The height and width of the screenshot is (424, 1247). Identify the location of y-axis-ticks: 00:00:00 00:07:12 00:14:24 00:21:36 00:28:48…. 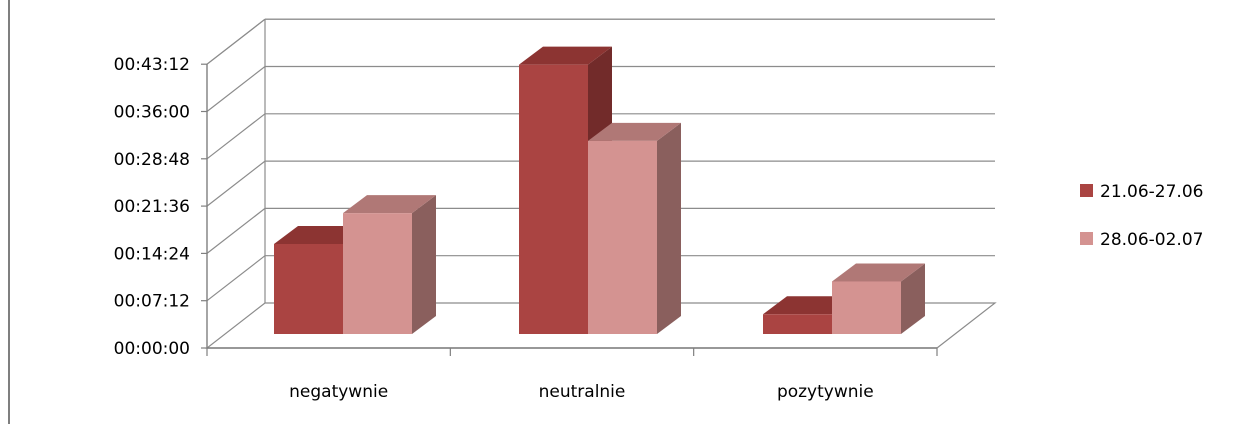
(160, 207).